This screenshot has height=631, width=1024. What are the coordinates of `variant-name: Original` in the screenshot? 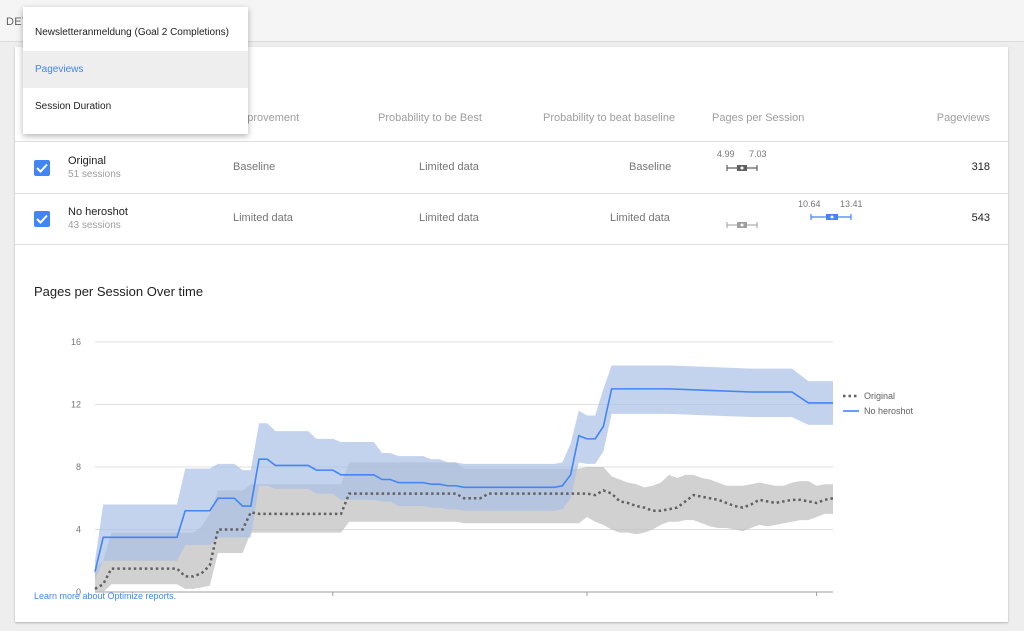 It's located at (87, 161).